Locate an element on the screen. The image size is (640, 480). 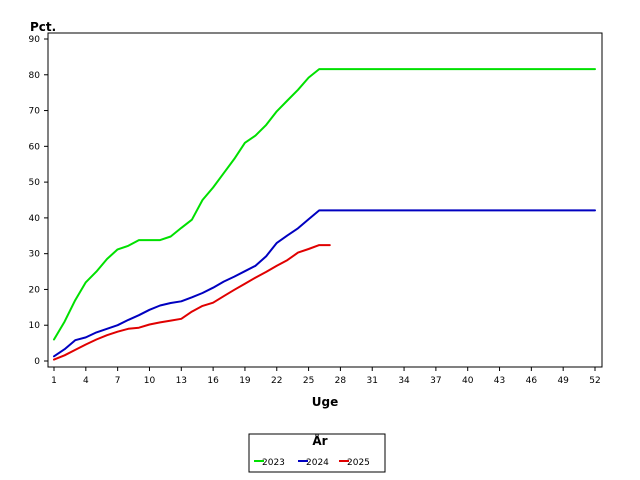
x-tick-label: 19 is located at coordinates (245, 381).